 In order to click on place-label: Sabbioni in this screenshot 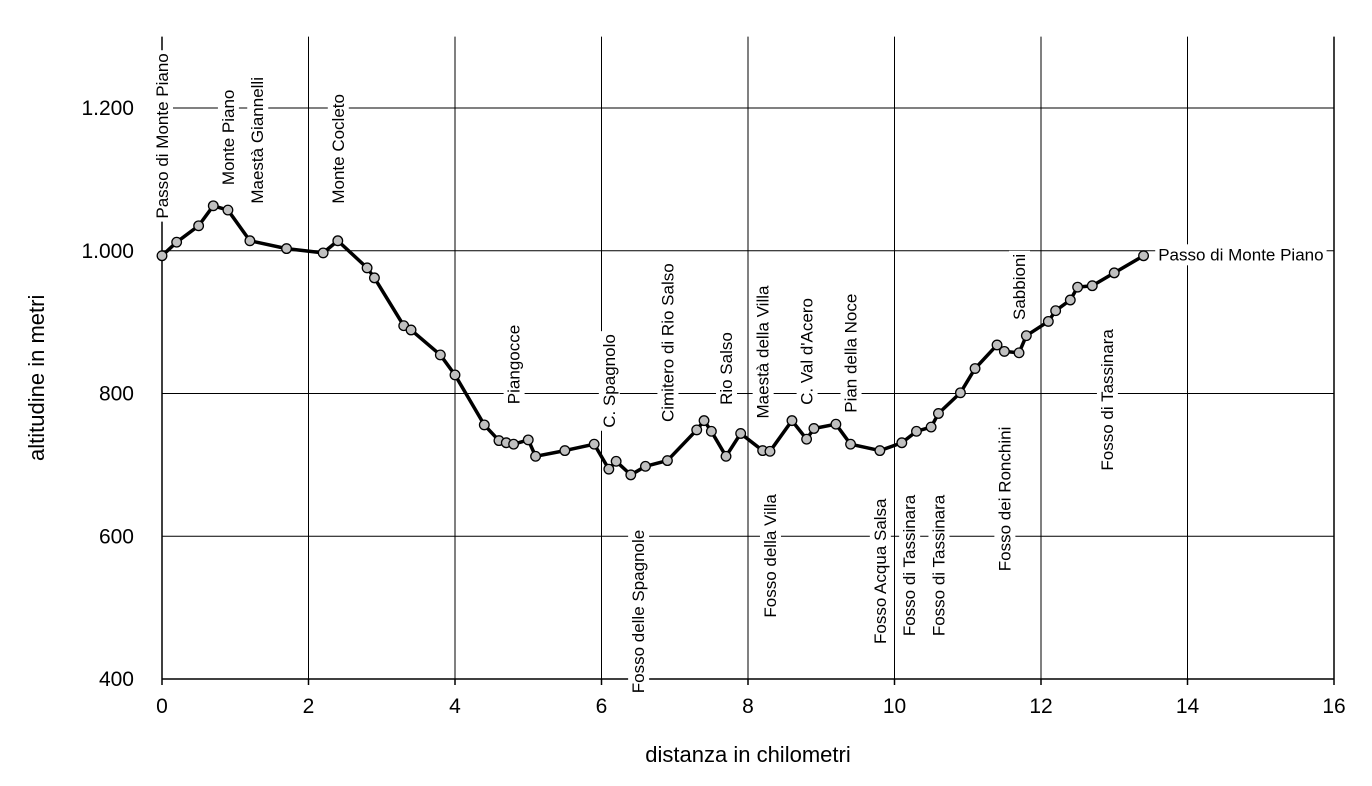, I will do `click(1020, 286)`.